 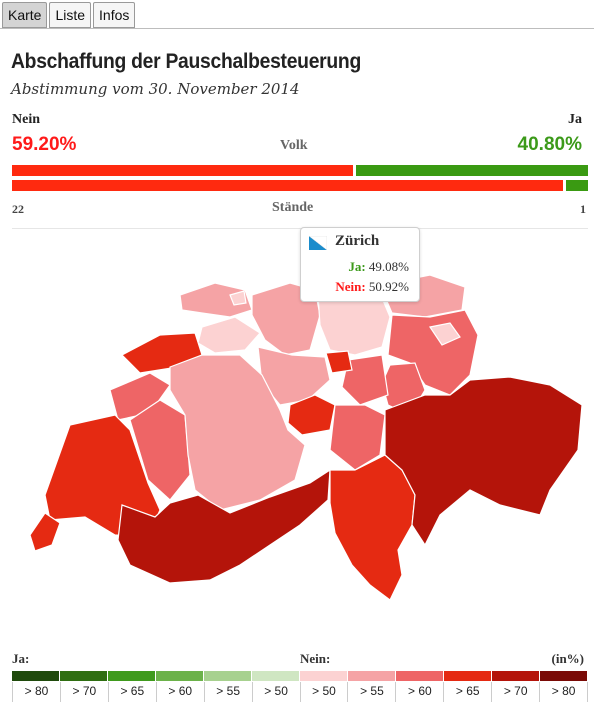 I want to click on canton-zug, so click(x=339, y=362).